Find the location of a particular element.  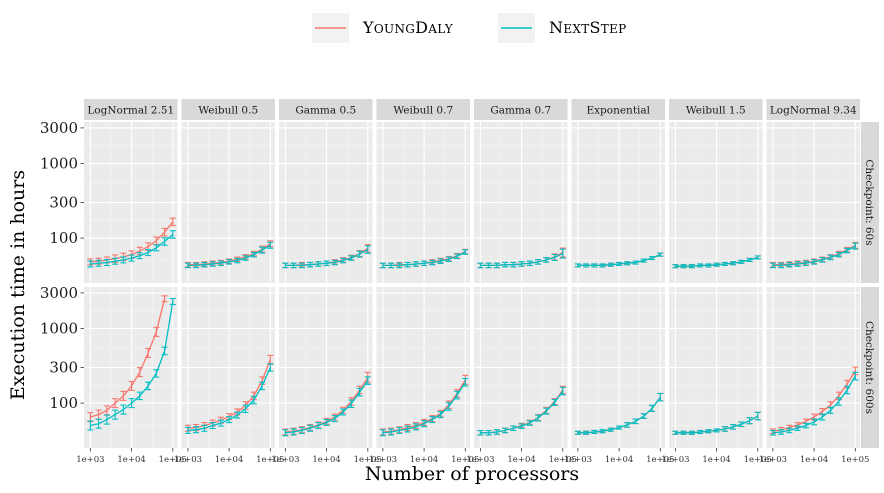

column-strip: Weibull 0.7 is located at coordinates (423, 109).